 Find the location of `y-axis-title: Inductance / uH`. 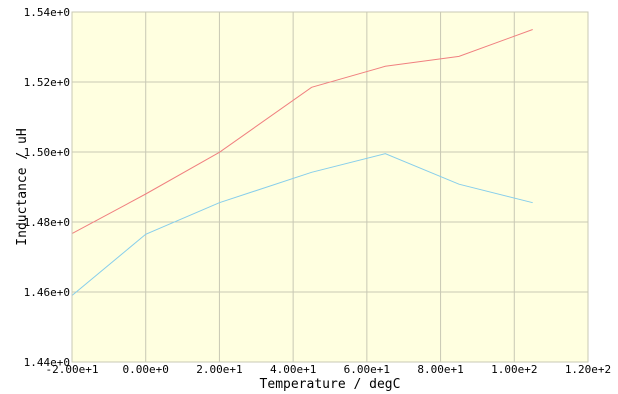

y-axis-title: Inductance / uH is located at coordinates (22, 186).